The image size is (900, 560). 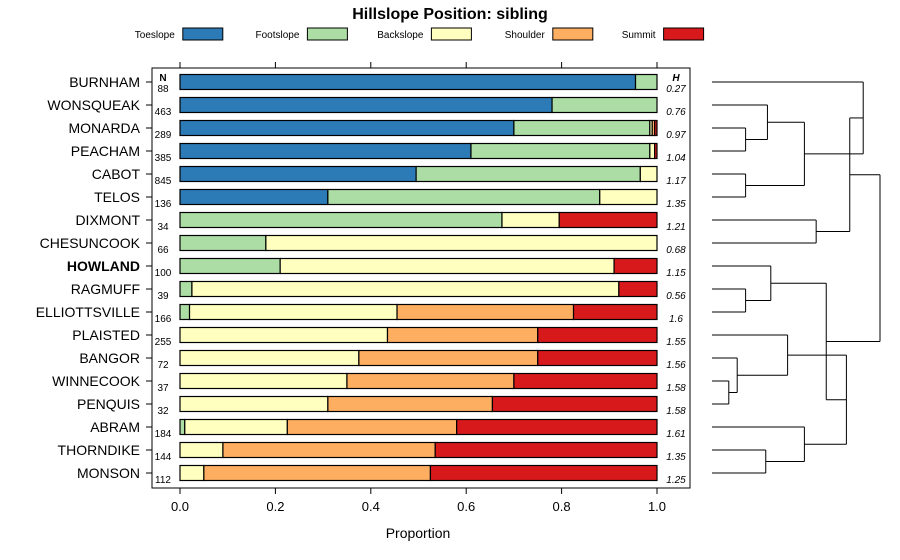 What do you see at coordinates (676, 89) in the screenshot?
I see `h-value: 0.27` at bounding box center [676, 89].